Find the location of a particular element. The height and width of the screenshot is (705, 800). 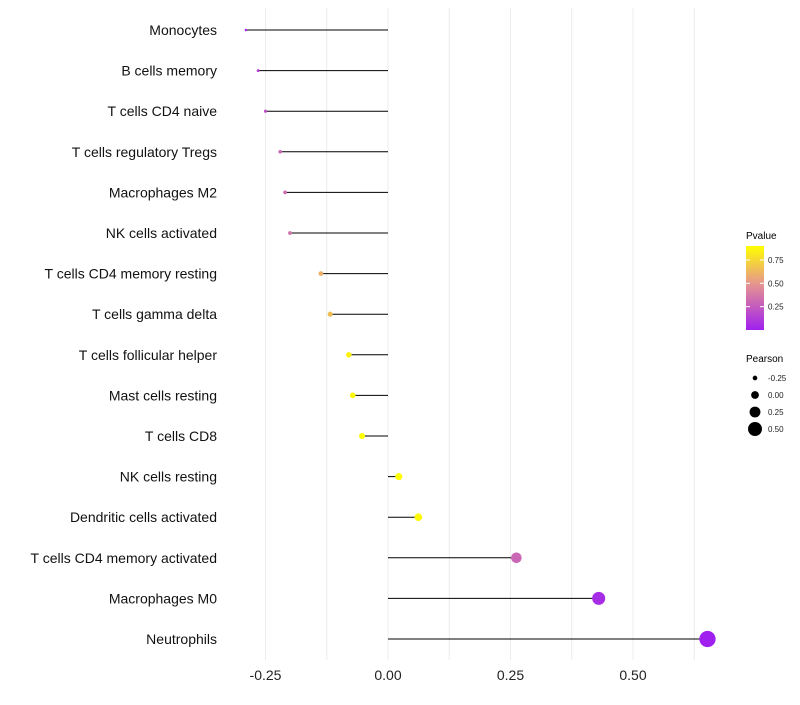

category-label: Macrophages M2 is located at coordinates (163, 192).